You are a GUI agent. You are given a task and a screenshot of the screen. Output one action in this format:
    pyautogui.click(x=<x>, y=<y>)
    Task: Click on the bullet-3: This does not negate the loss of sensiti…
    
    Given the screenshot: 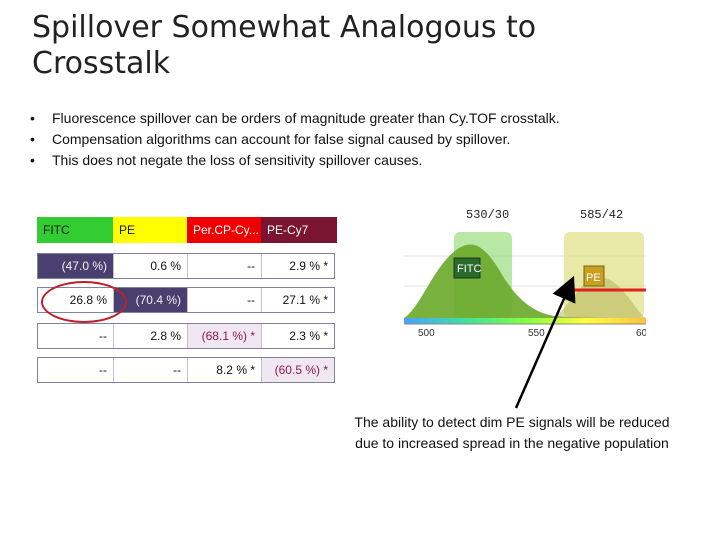 What is the action you would take?
    pyautogui.click(x=365, y=160)
    